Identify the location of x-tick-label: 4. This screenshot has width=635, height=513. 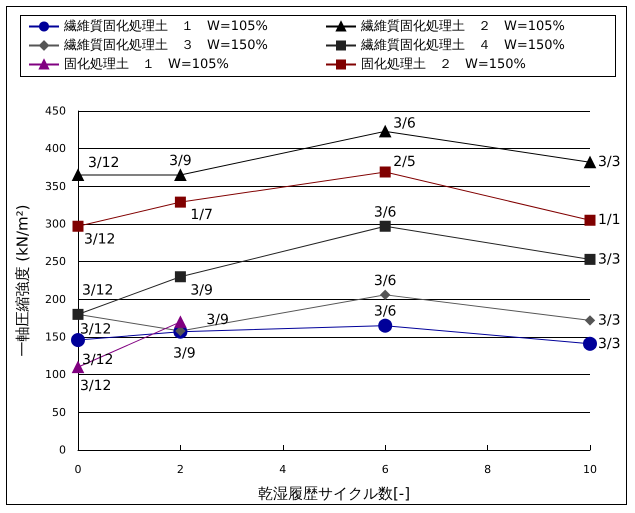
(282, 469).